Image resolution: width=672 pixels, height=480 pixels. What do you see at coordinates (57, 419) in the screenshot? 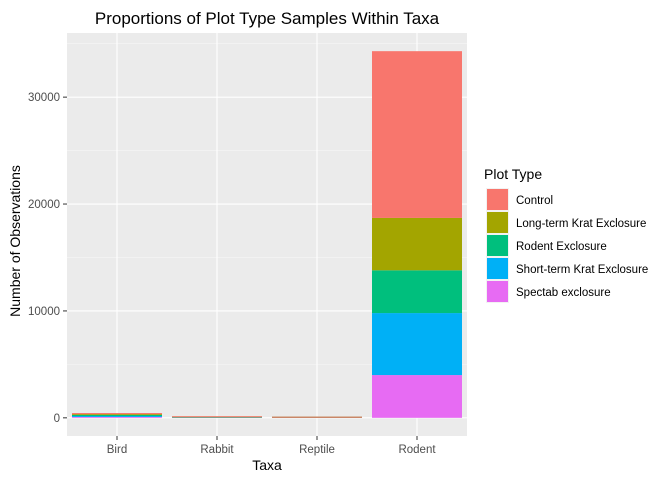
I see `y-tick-label: 0` at bounding box center [57, 419].